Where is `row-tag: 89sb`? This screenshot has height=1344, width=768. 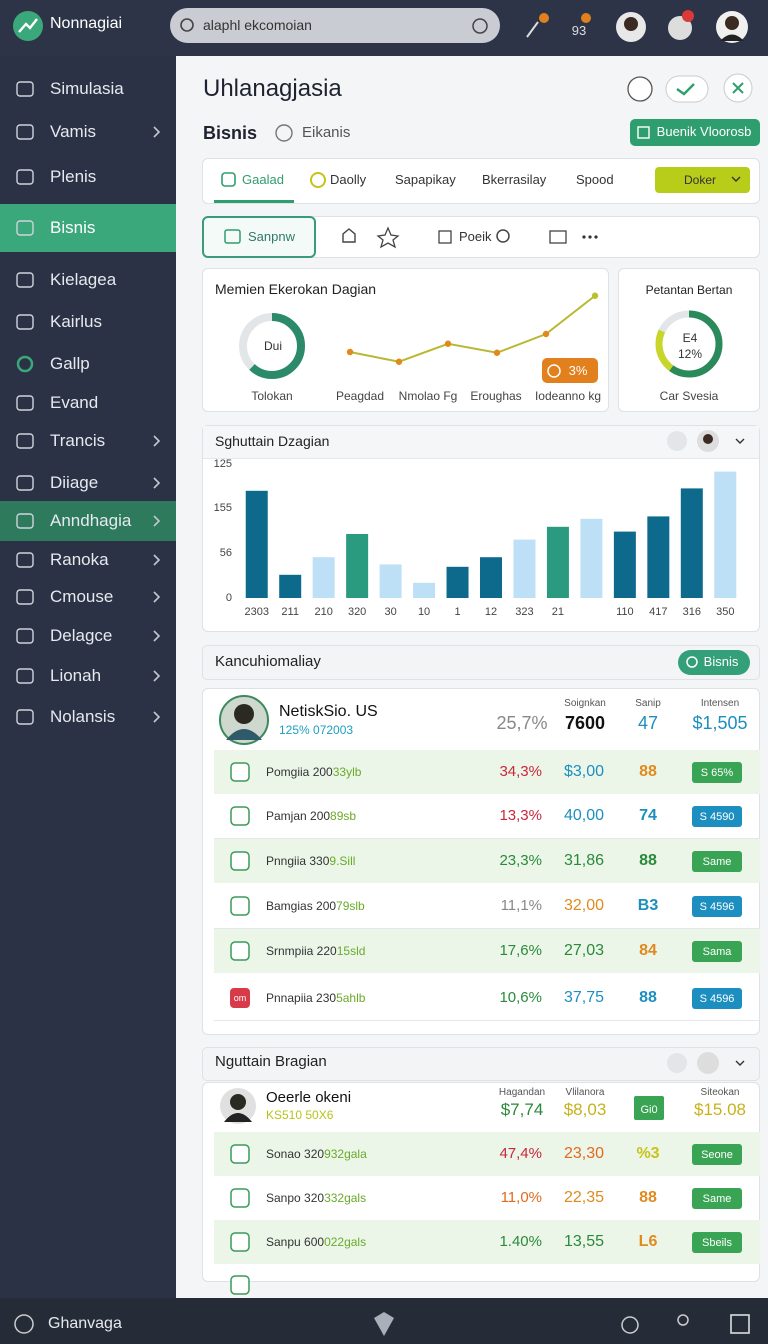 row-tag: 89sb is located at coordinates (343, 816).